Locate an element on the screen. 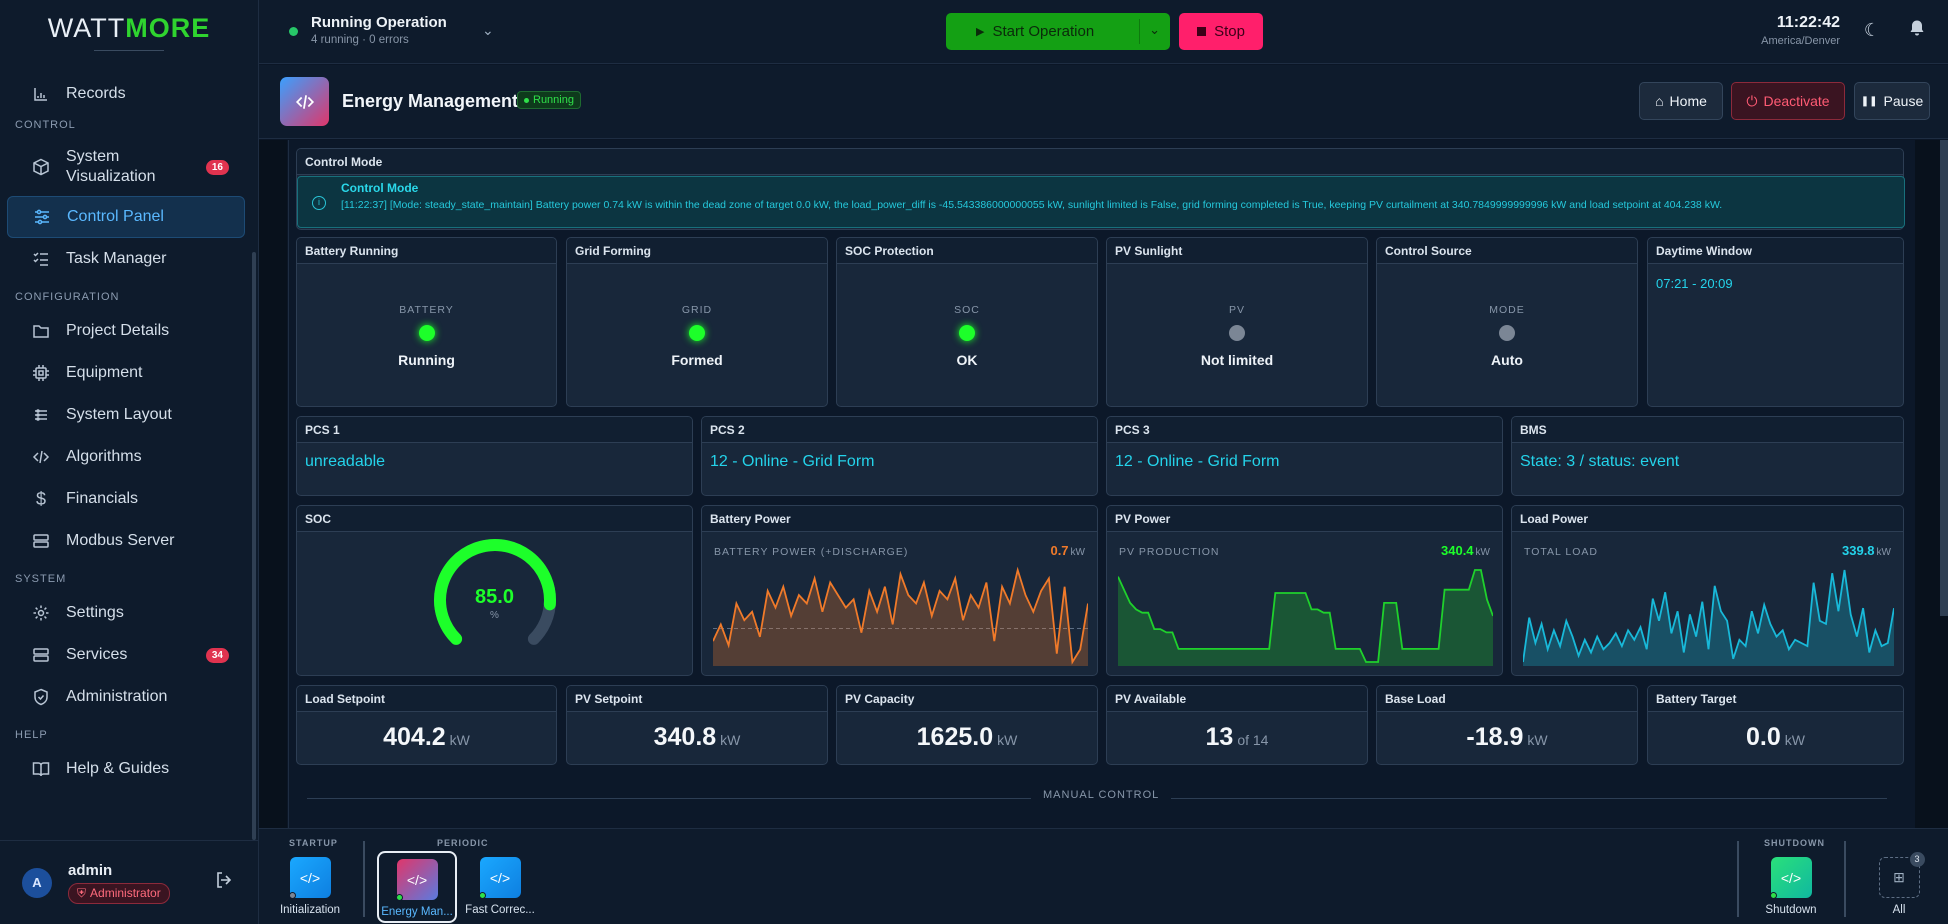 This screenshot has width=1948, height=924. sidebar-item-label: Task Manager is located at coordinates (116, 258).